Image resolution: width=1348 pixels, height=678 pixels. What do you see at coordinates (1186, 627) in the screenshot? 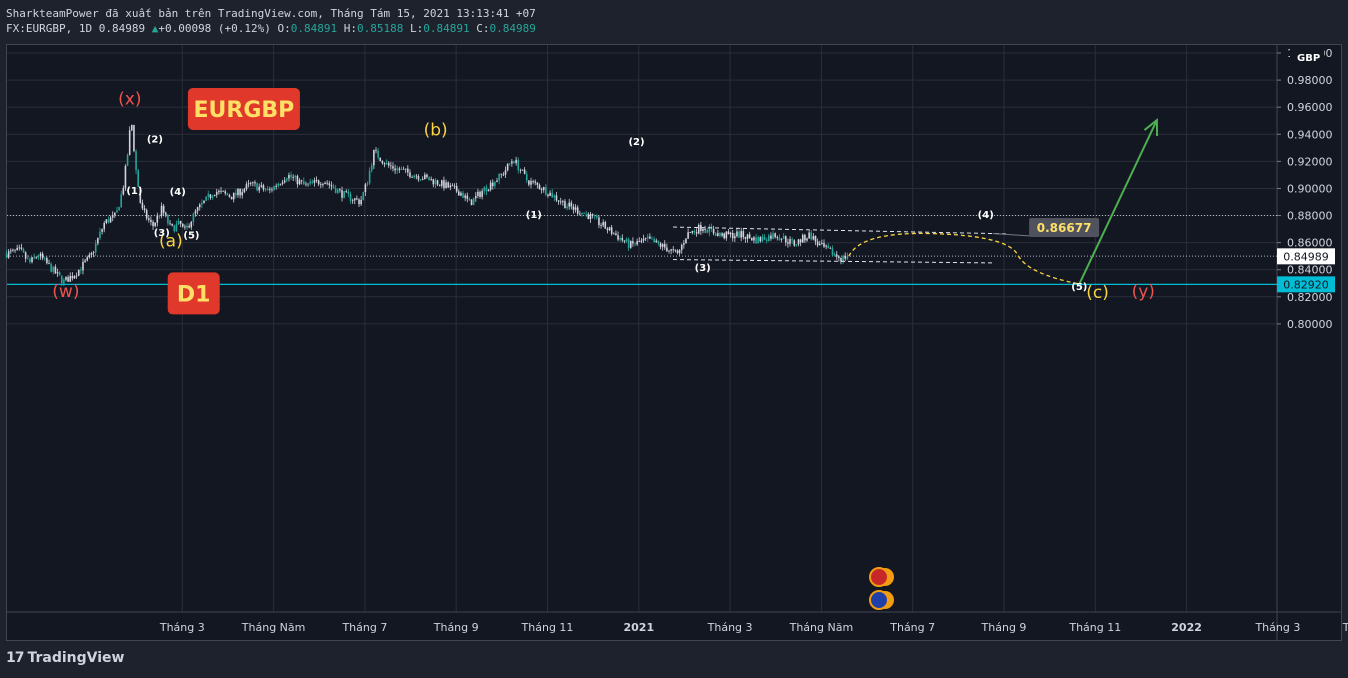
I see `x-tick-label: 2022` at bounding box center [1186, 627].